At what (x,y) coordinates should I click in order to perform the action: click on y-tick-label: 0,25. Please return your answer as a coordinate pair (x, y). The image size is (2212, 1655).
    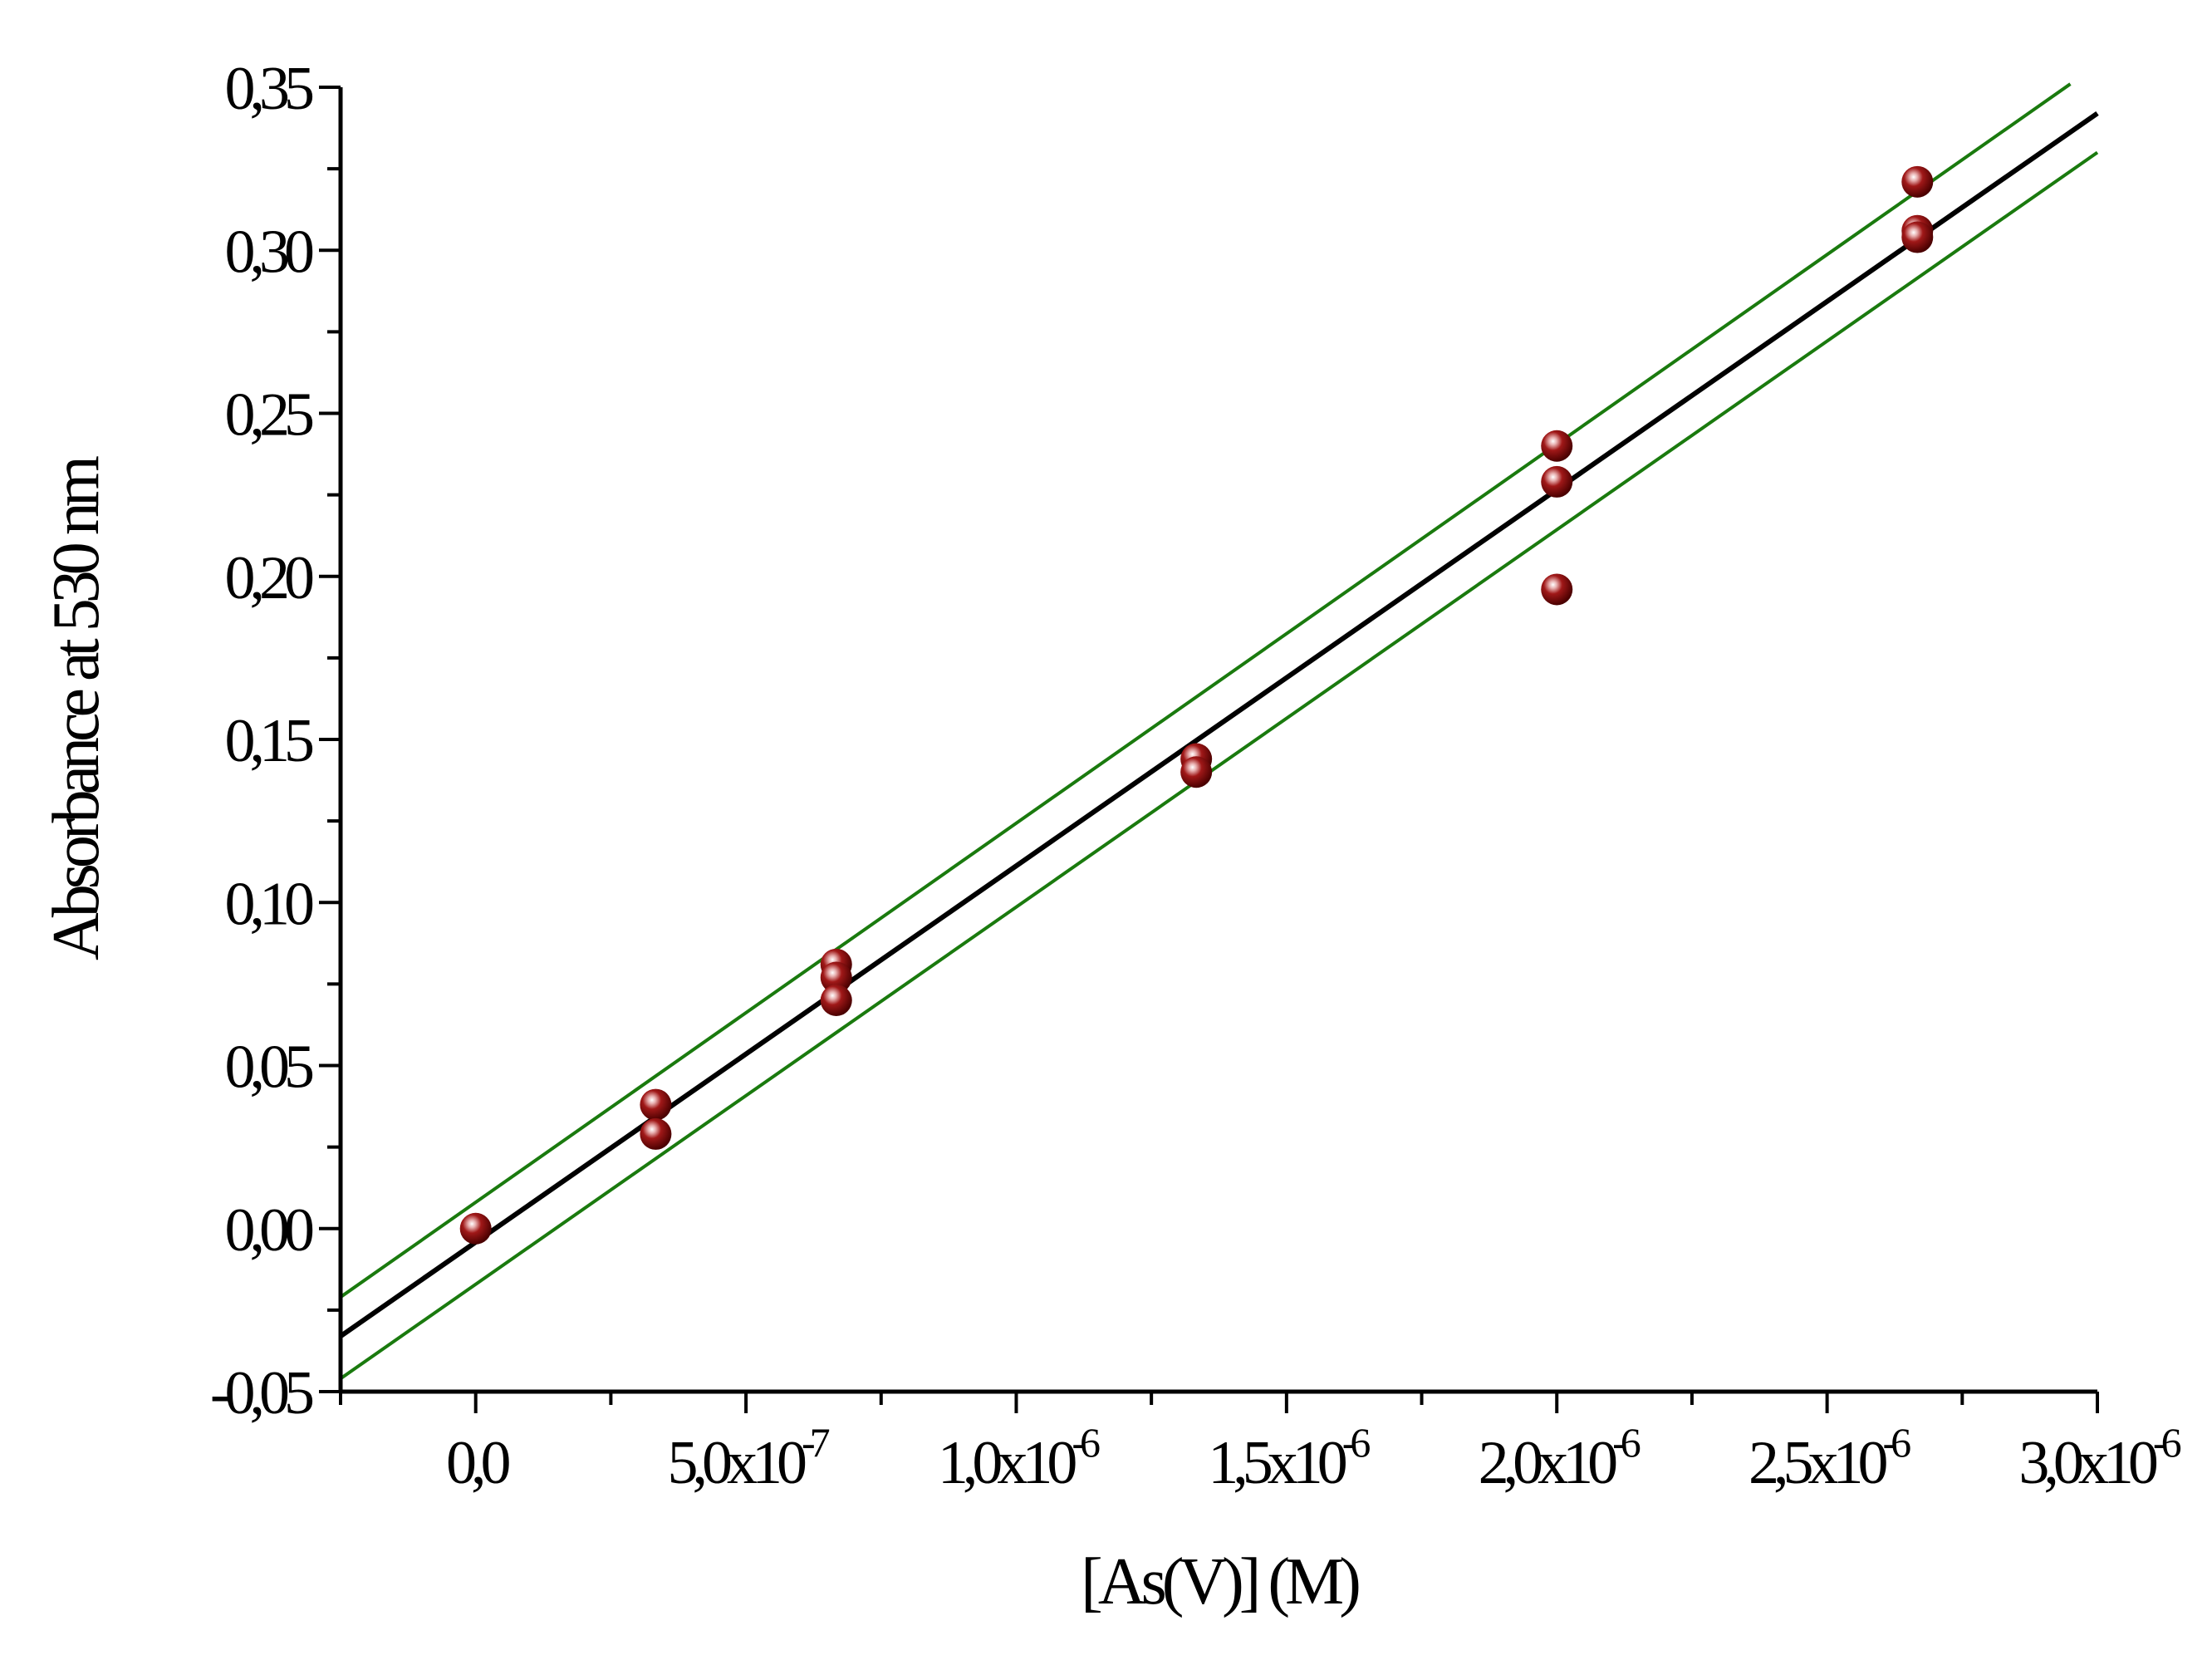
    Looking at the image, I should click on (269, 415).